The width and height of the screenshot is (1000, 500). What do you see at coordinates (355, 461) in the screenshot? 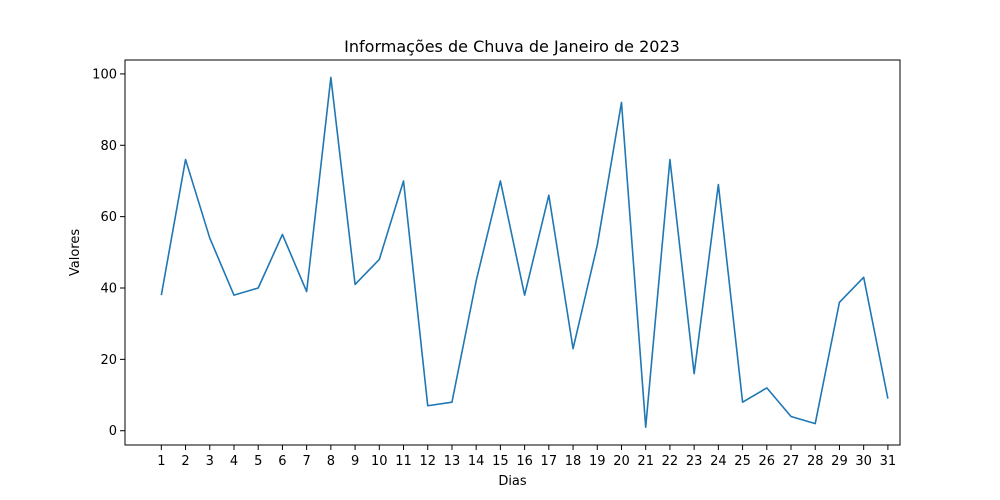
I see `x-tick-label: 9` at bounding box center [355, 461].